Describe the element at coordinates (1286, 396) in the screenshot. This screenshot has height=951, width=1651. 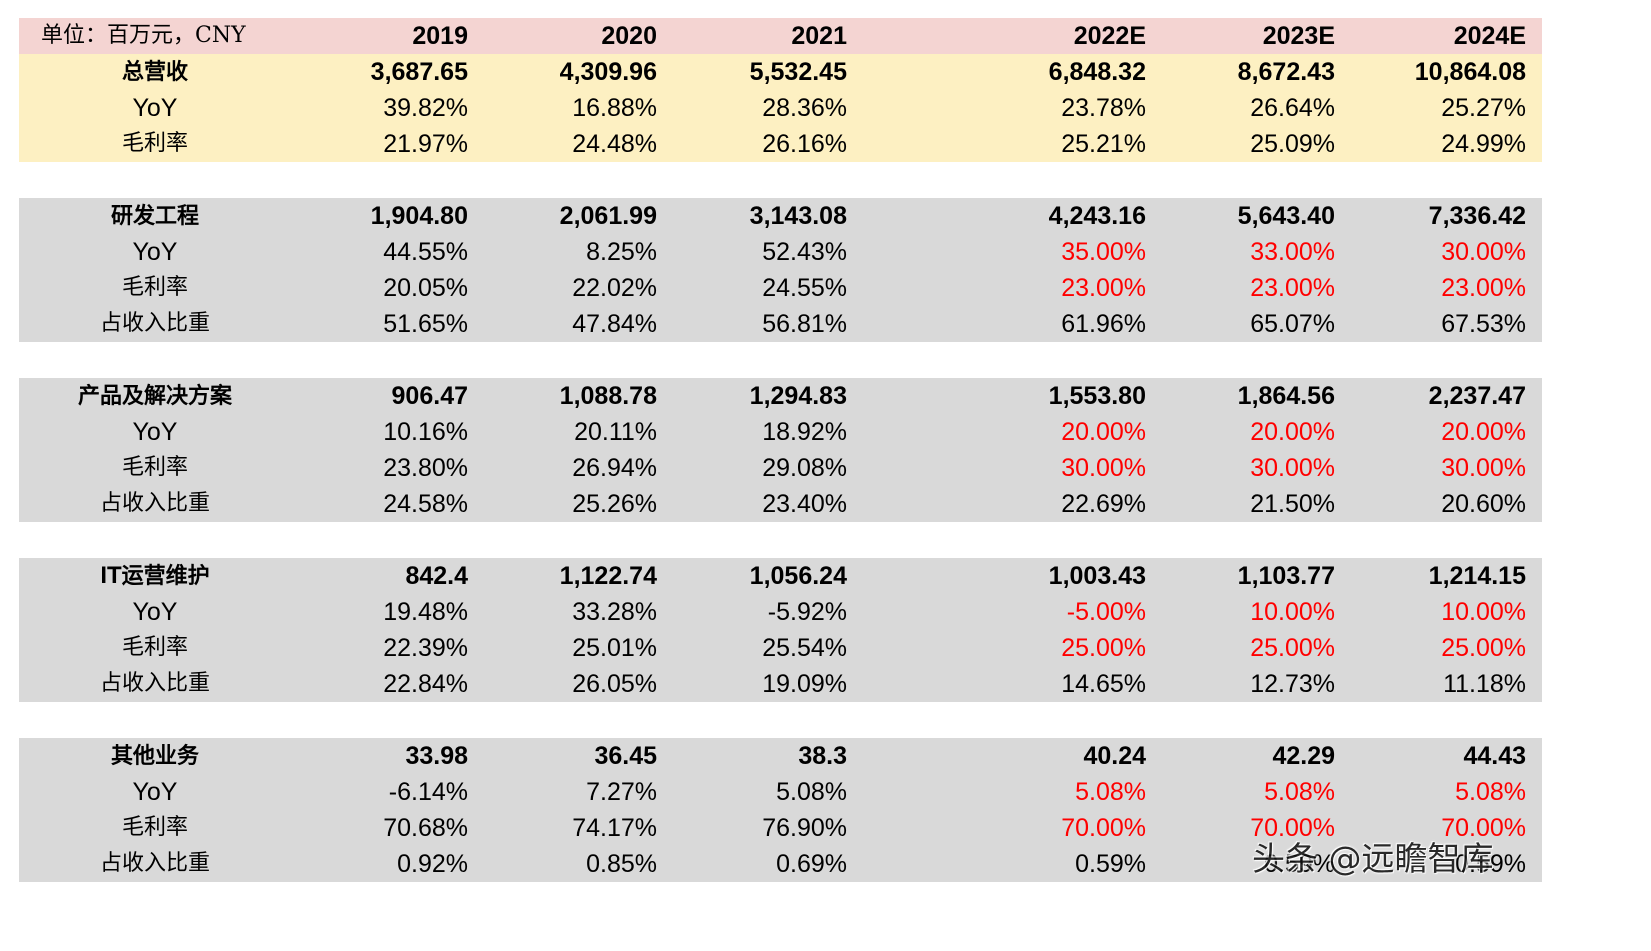
I see `table-cell: 1,864.56` at that location.